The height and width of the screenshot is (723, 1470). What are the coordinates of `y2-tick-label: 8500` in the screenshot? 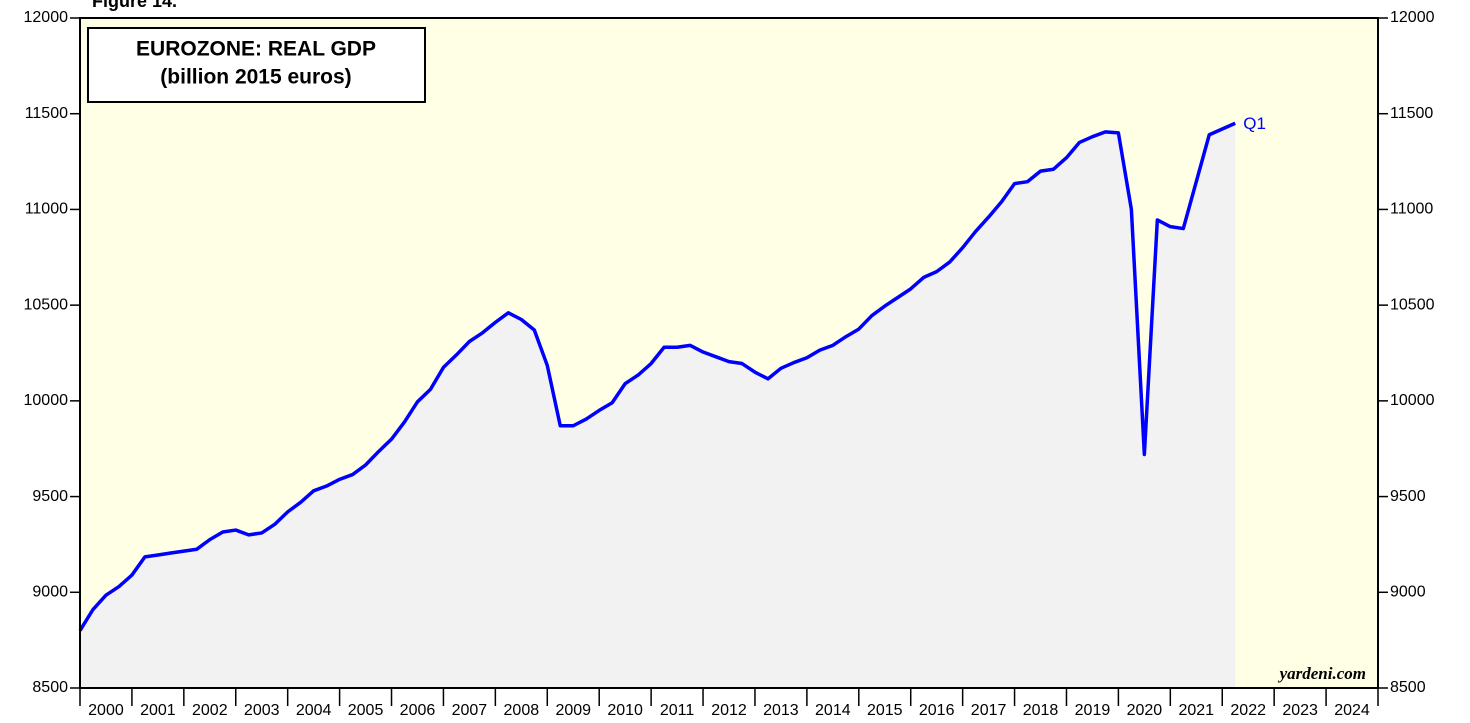 It's located at (1408, 687).